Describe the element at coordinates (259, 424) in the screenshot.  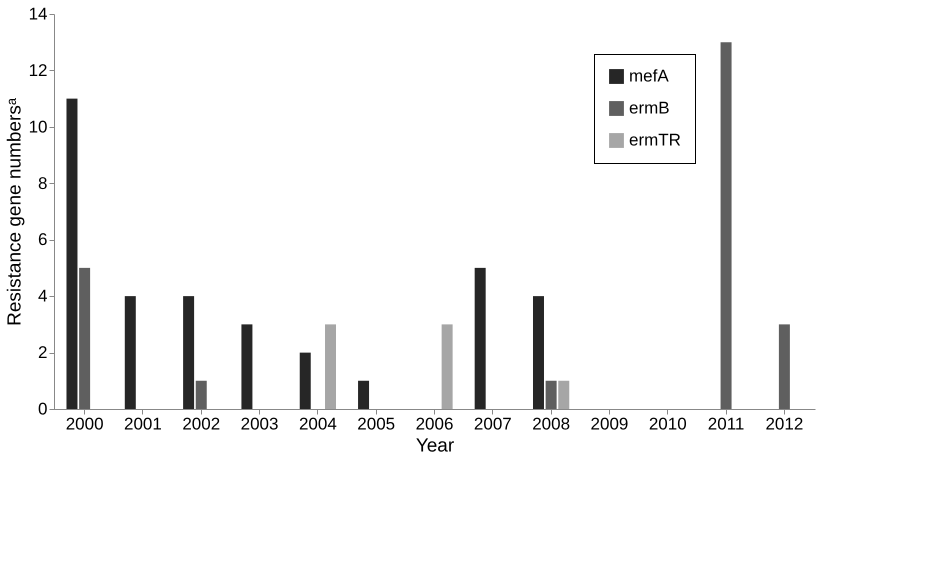
I see `x-tick-label: 2003` at that location.